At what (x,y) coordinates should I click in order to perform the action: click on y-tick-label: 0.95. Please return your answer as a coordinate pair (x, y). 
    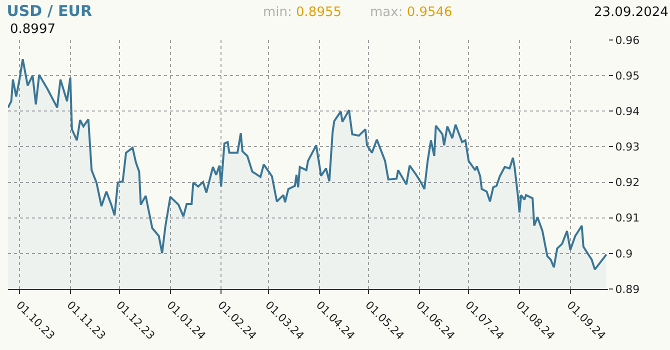
    Looking at the image, I should click on (627, 75).